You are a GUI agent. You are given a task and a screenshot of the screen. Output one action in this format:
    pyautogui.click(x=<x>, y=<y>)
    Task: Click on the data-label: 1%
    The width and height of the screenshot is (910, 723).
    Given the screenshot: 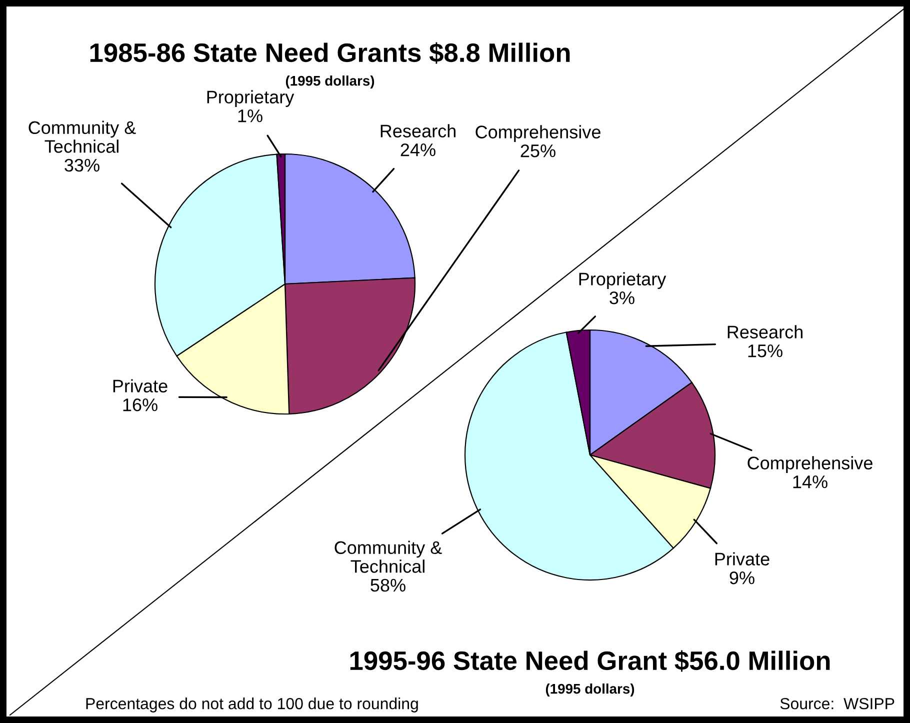 What is the action you would take?
    pyautogui.click(x=250, y=116)
    